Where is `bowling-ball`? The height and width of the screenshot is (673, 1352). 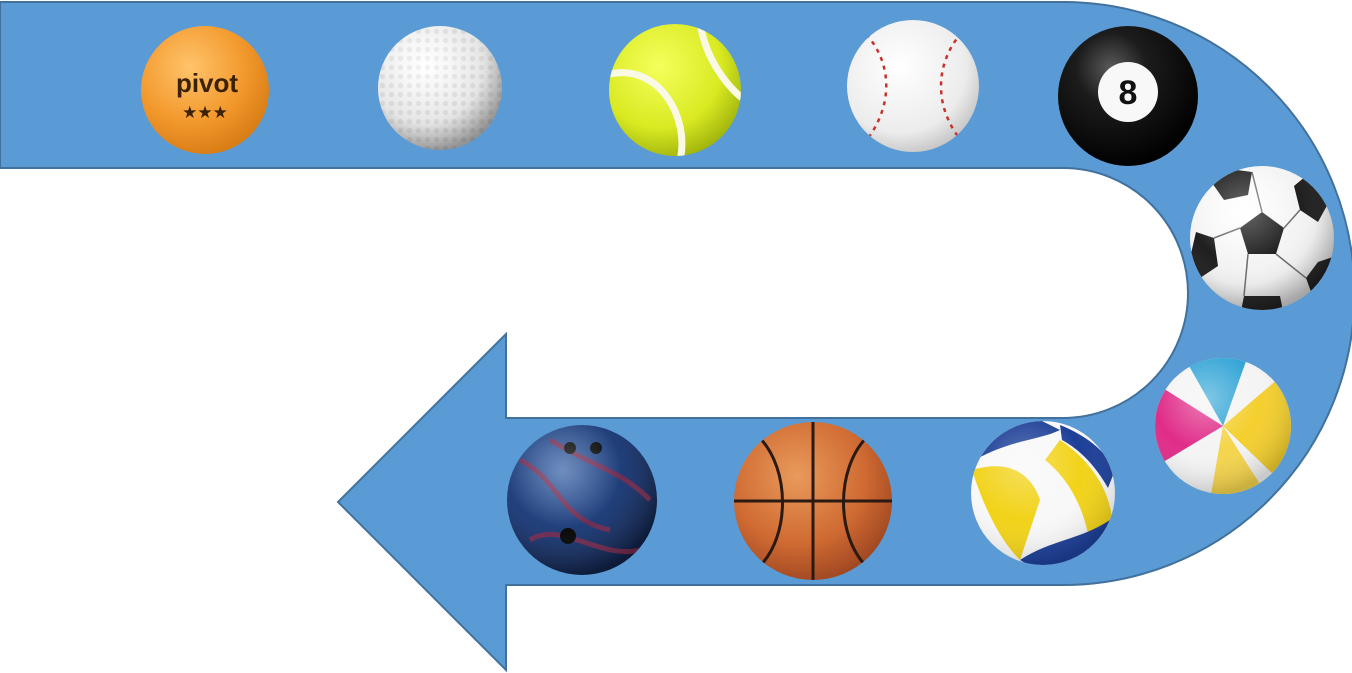 bowling-ball is located at coordinates (582, 500).